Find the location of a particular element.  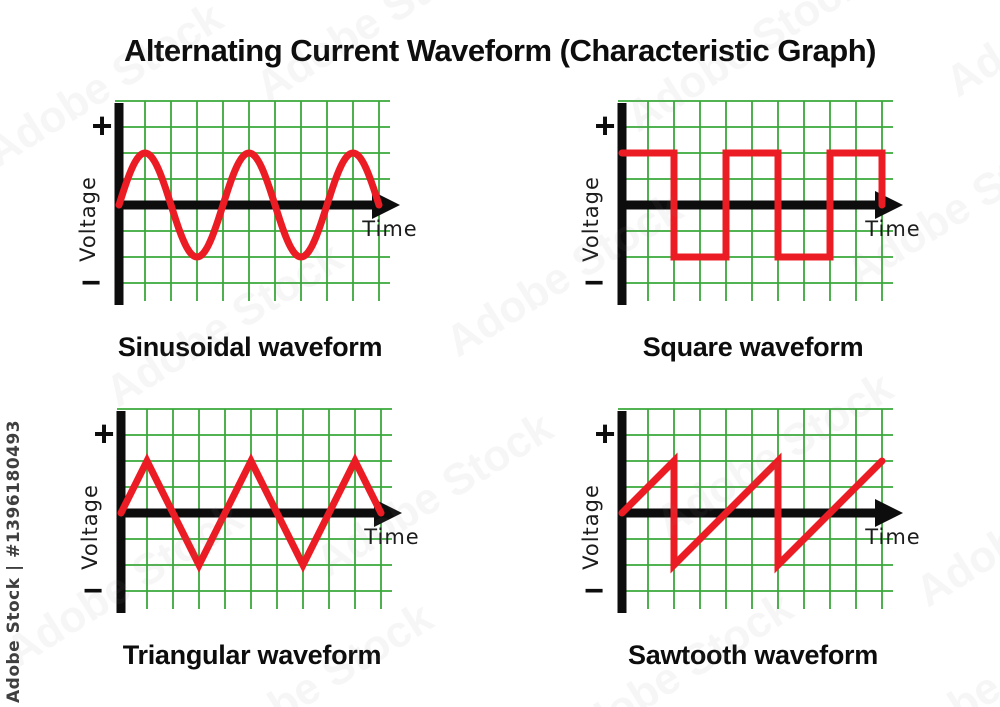

sine-wave is located at coordinates (249, 205).